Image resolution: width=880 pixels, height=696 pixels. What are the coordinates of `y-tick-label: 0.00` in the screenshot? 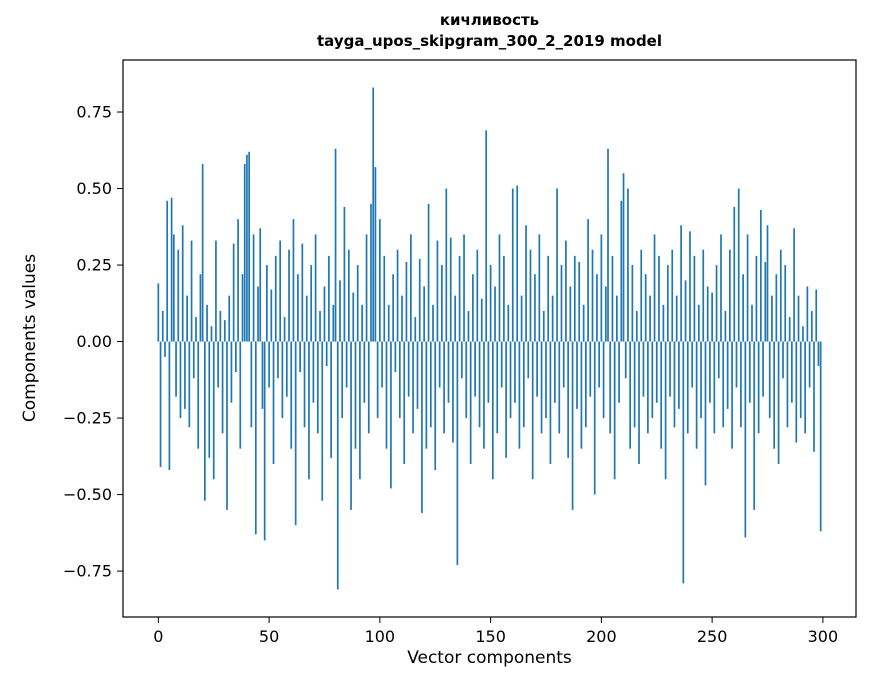 It's located at (94, 341).